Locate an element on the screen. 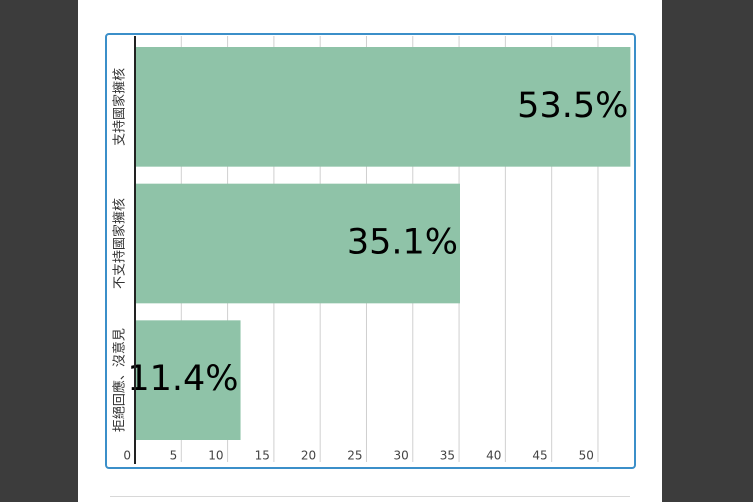 Image resolution: width=753 pixels, height=502 pixels. x-tick-label: 20 is located at coordinates (308, 456).